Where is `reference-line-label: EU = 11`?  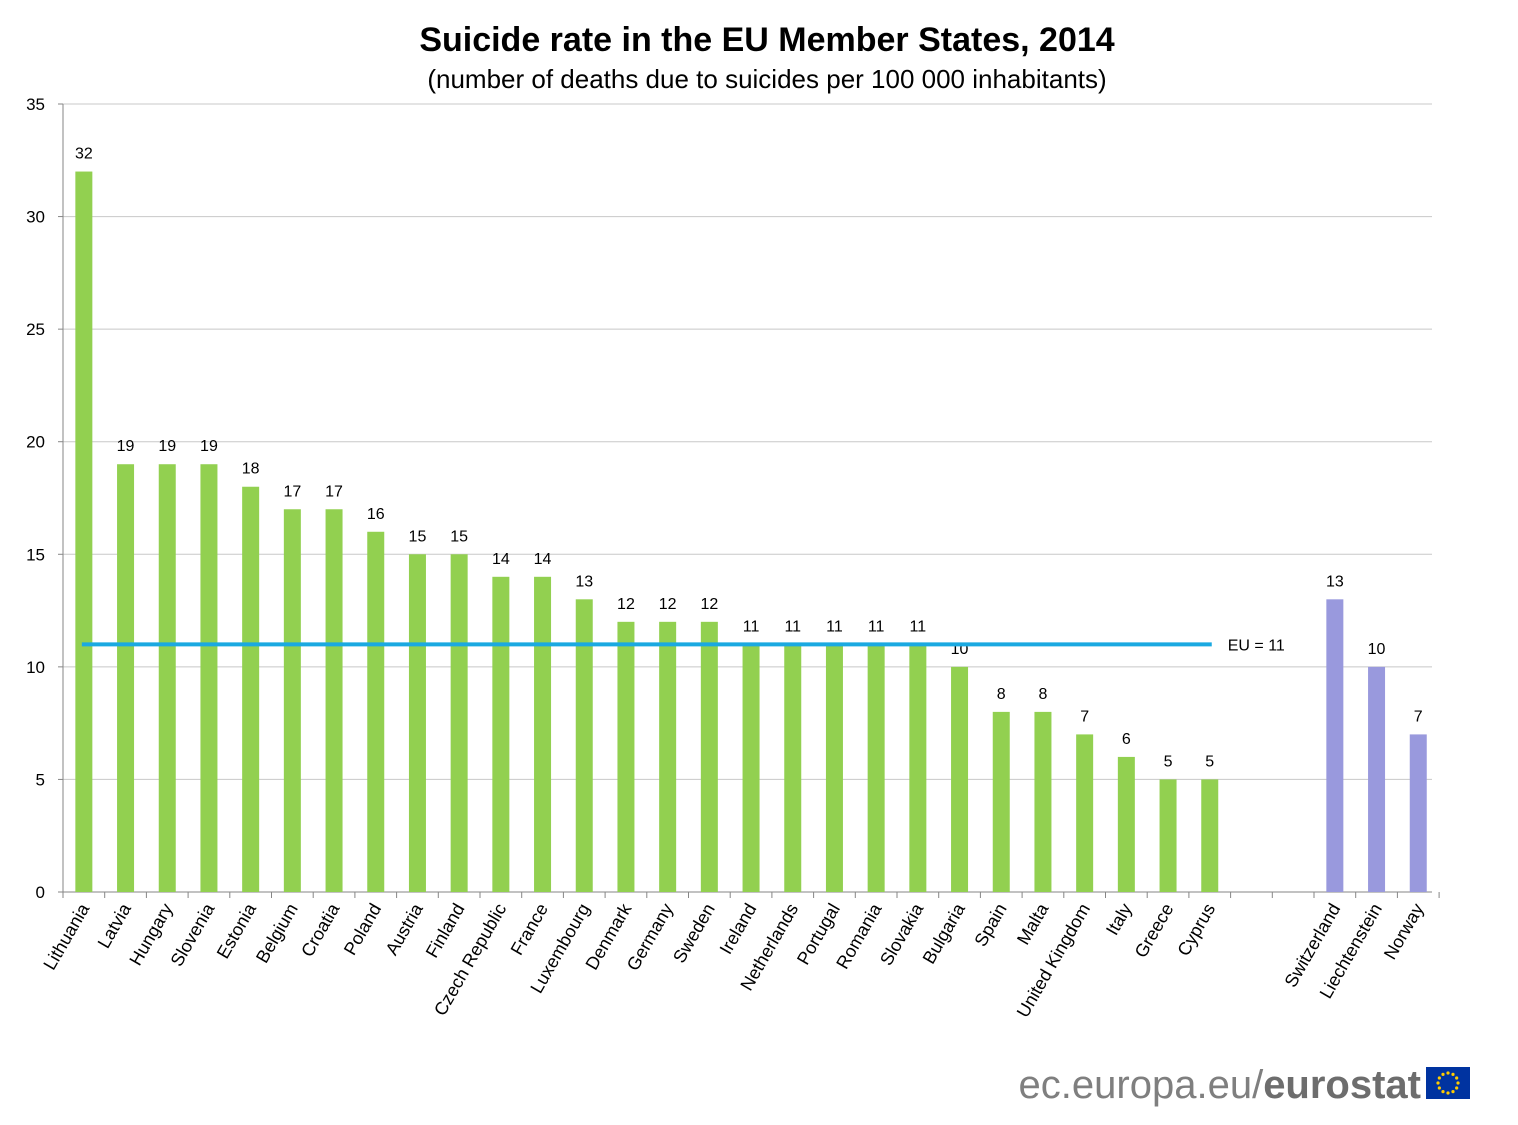
reference-line-label: EU = 11 is located at coordinates (1256, 645).